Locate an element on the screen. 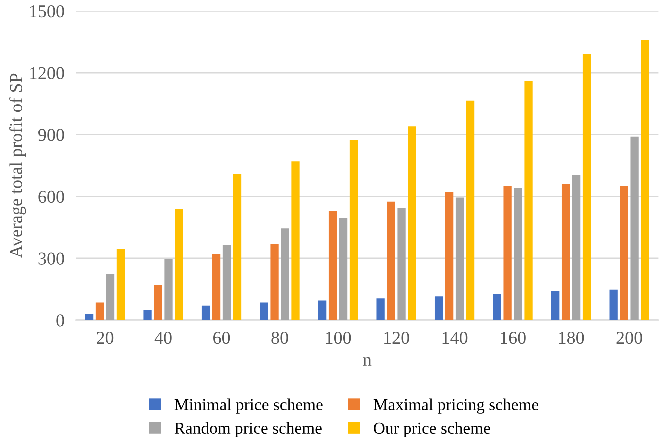 The image size is (662, 448). x-tick-label: 60 is located at coordinates (222, 338).